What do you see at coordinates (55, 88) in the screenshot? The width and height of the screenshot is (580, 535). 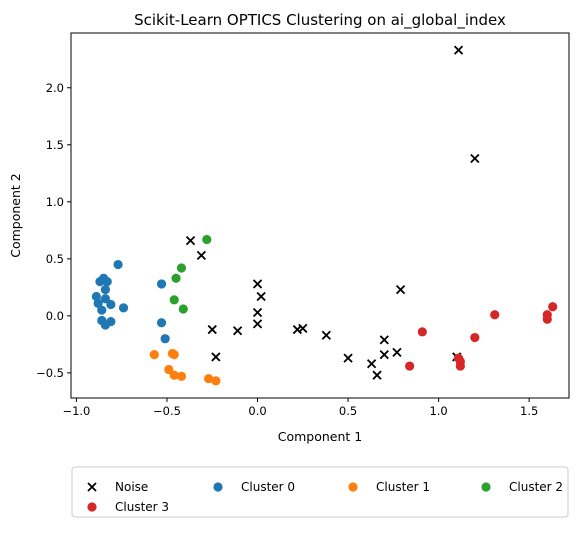 I see `y-tick-label: 2.0` at bounding box center [55, 88].